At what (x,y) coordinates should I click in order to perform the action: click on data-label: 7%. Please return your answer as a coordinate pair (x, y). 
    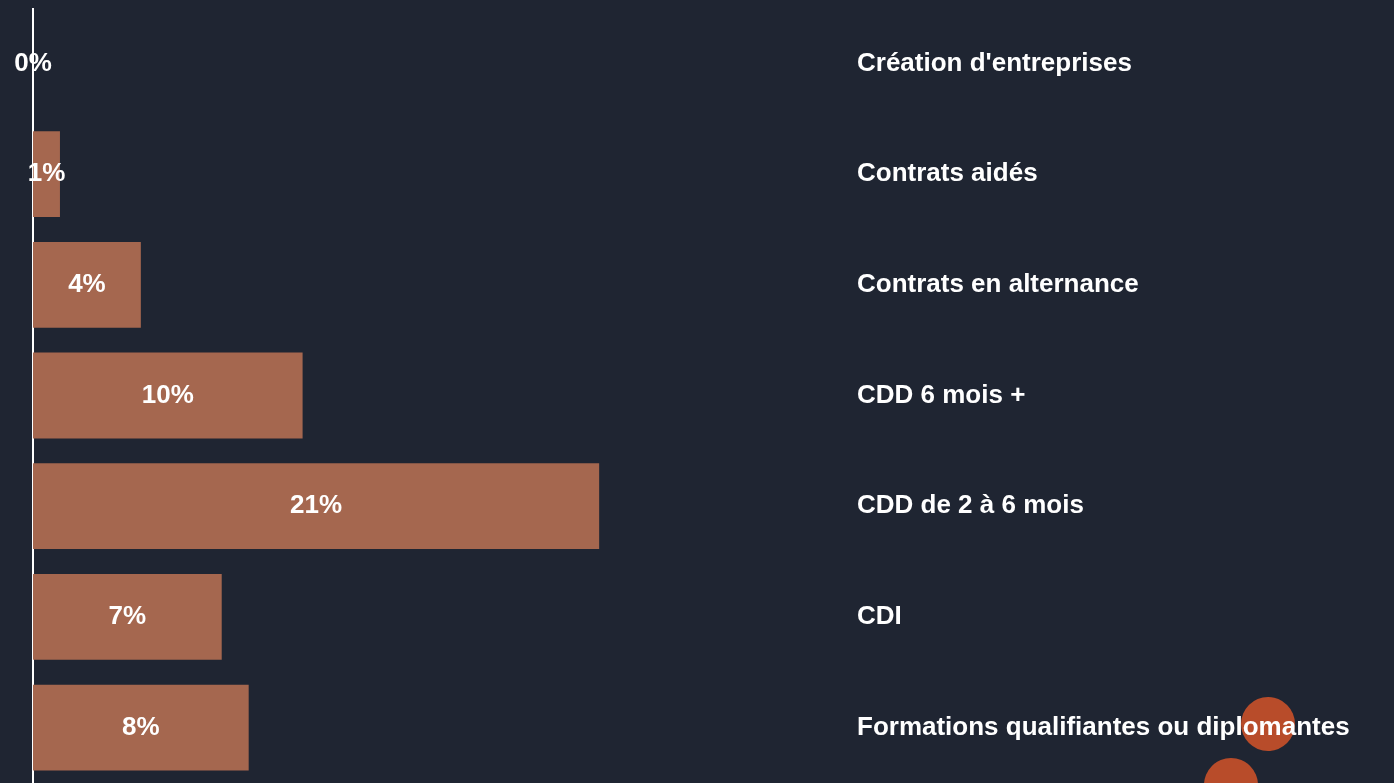
    Looking at the image, I should click on (127, 615).